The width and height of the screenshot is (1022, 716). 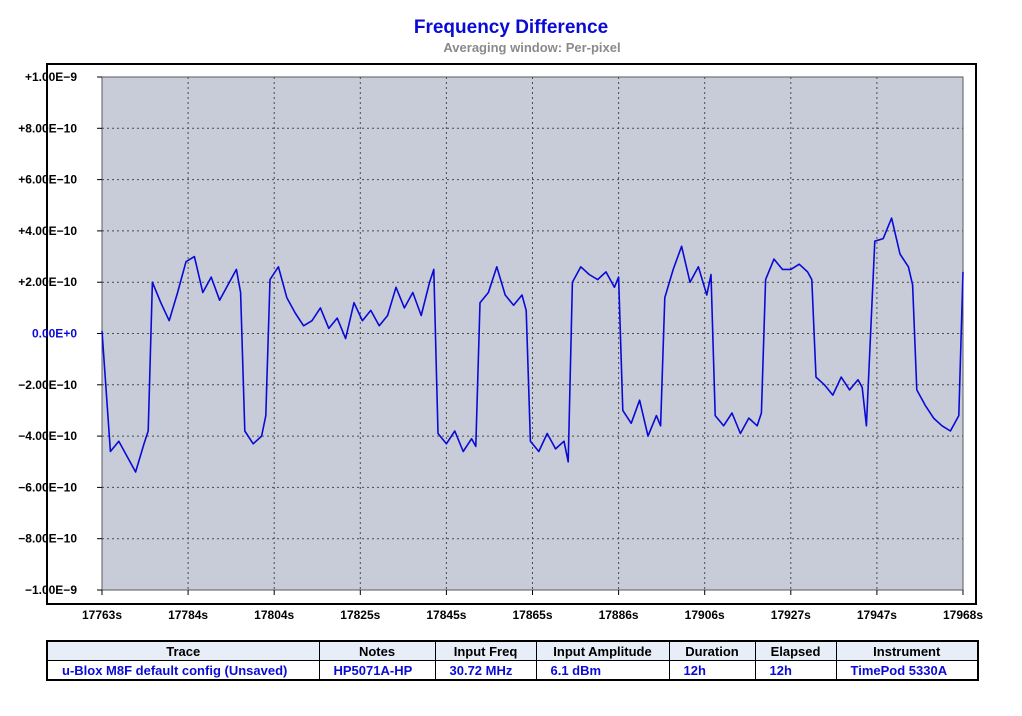 What do you see at coordinates (795, 670) in the screenshot?
I see `cell-elapsed: 12h` at bounding box center [795, 670].